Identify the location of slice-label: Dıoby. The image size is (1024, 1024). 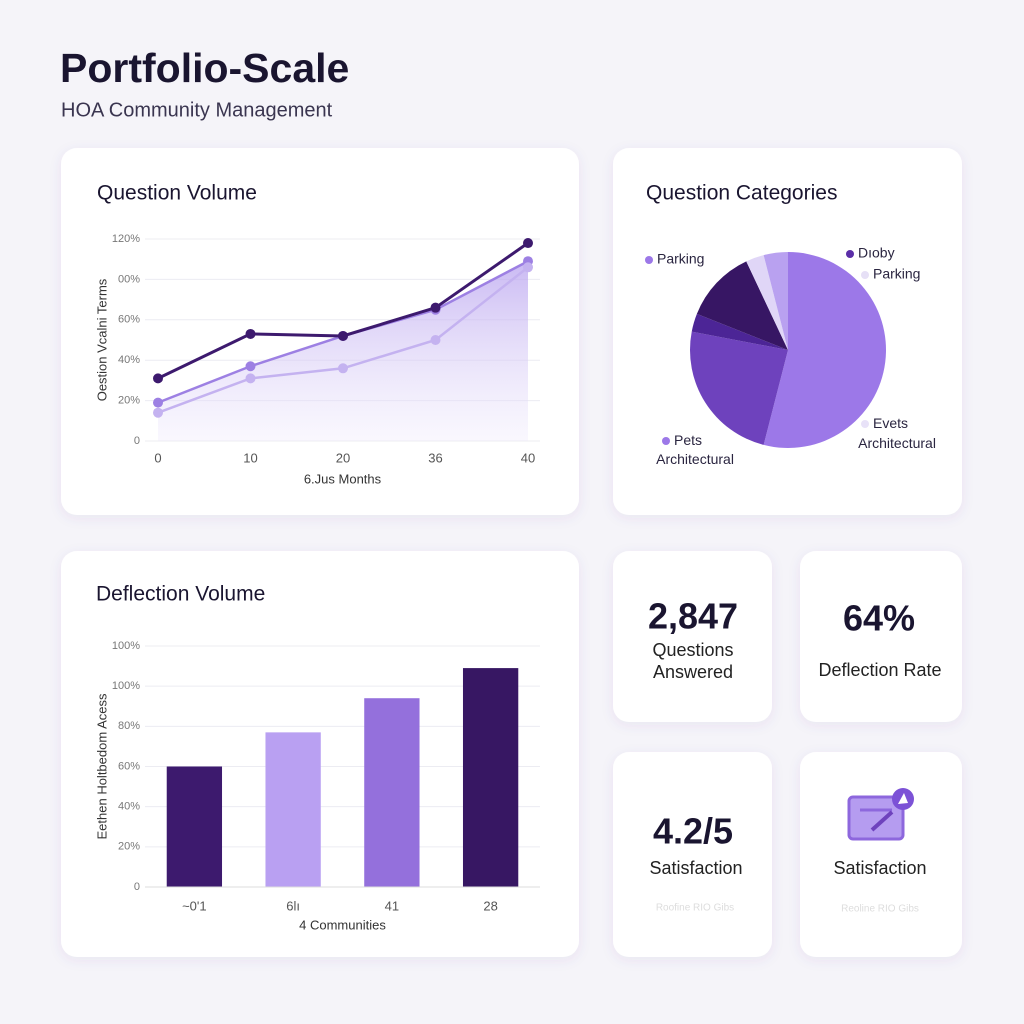
(876, 253).